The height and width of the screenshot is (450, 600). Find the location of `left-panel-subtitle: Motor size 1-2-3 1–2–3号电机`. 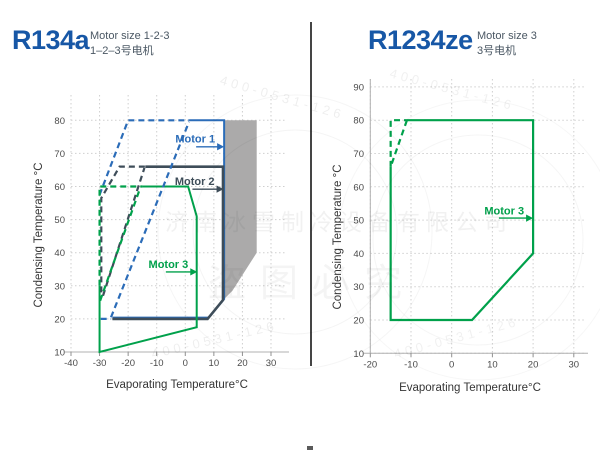

left-panel-subtitle: Motor size 1-2-3 1–2–3号电机 is located at coordinates (129, 44).